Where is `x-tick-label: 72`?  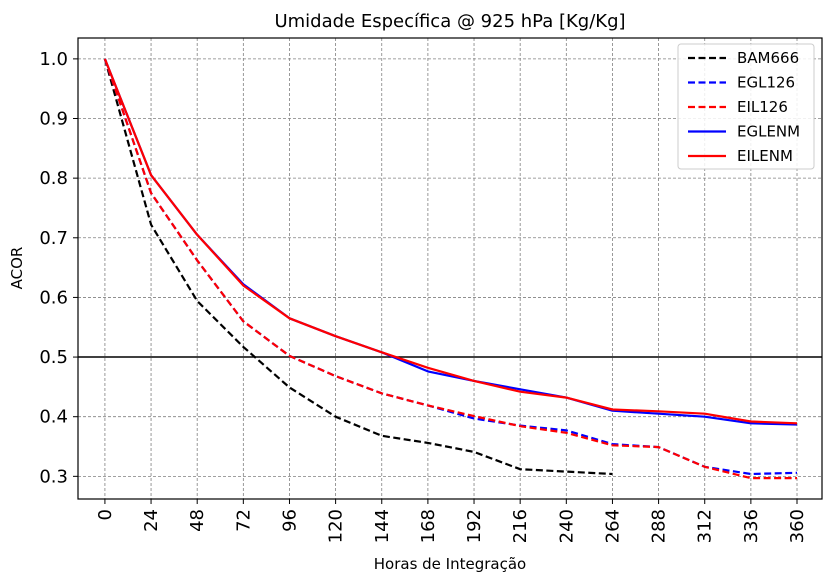 x-tick-label: 72 is located at coordinates (243, 520).